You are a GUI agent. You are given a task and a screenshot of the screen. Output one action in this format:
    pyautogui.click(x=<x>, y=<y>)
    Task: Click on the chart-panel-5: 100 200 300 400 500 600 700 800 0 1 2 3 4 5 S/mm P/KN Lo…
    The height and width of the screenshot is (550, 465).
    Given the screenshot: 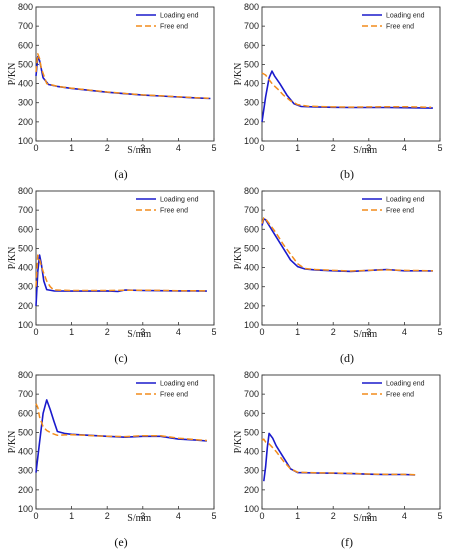 What is the action you would take?
    pyautogui.click(x=112, y=459)
    